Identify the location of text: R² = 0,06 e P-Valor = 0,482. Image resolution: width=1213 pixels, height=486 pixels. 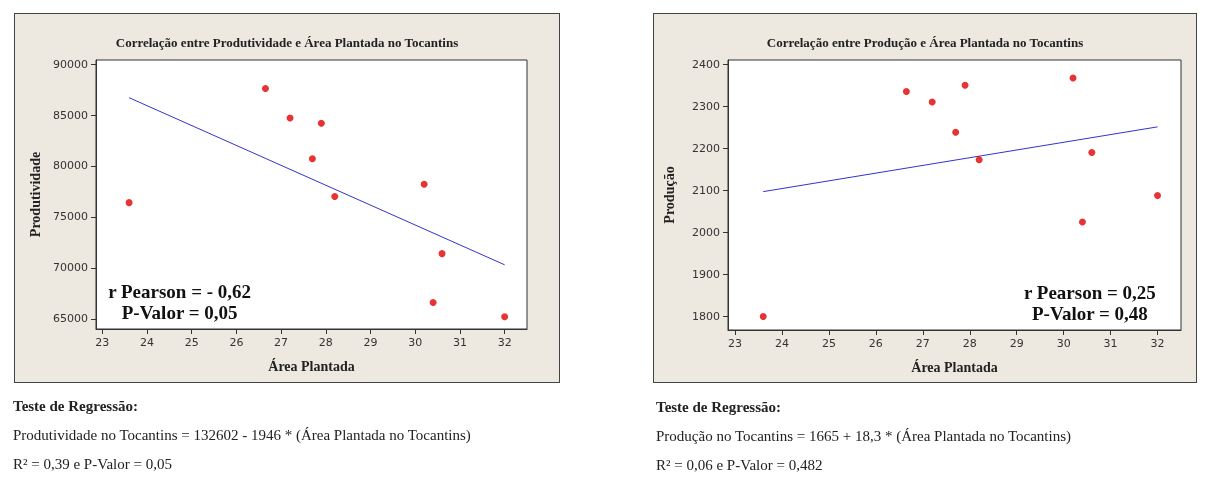
(740, 465).